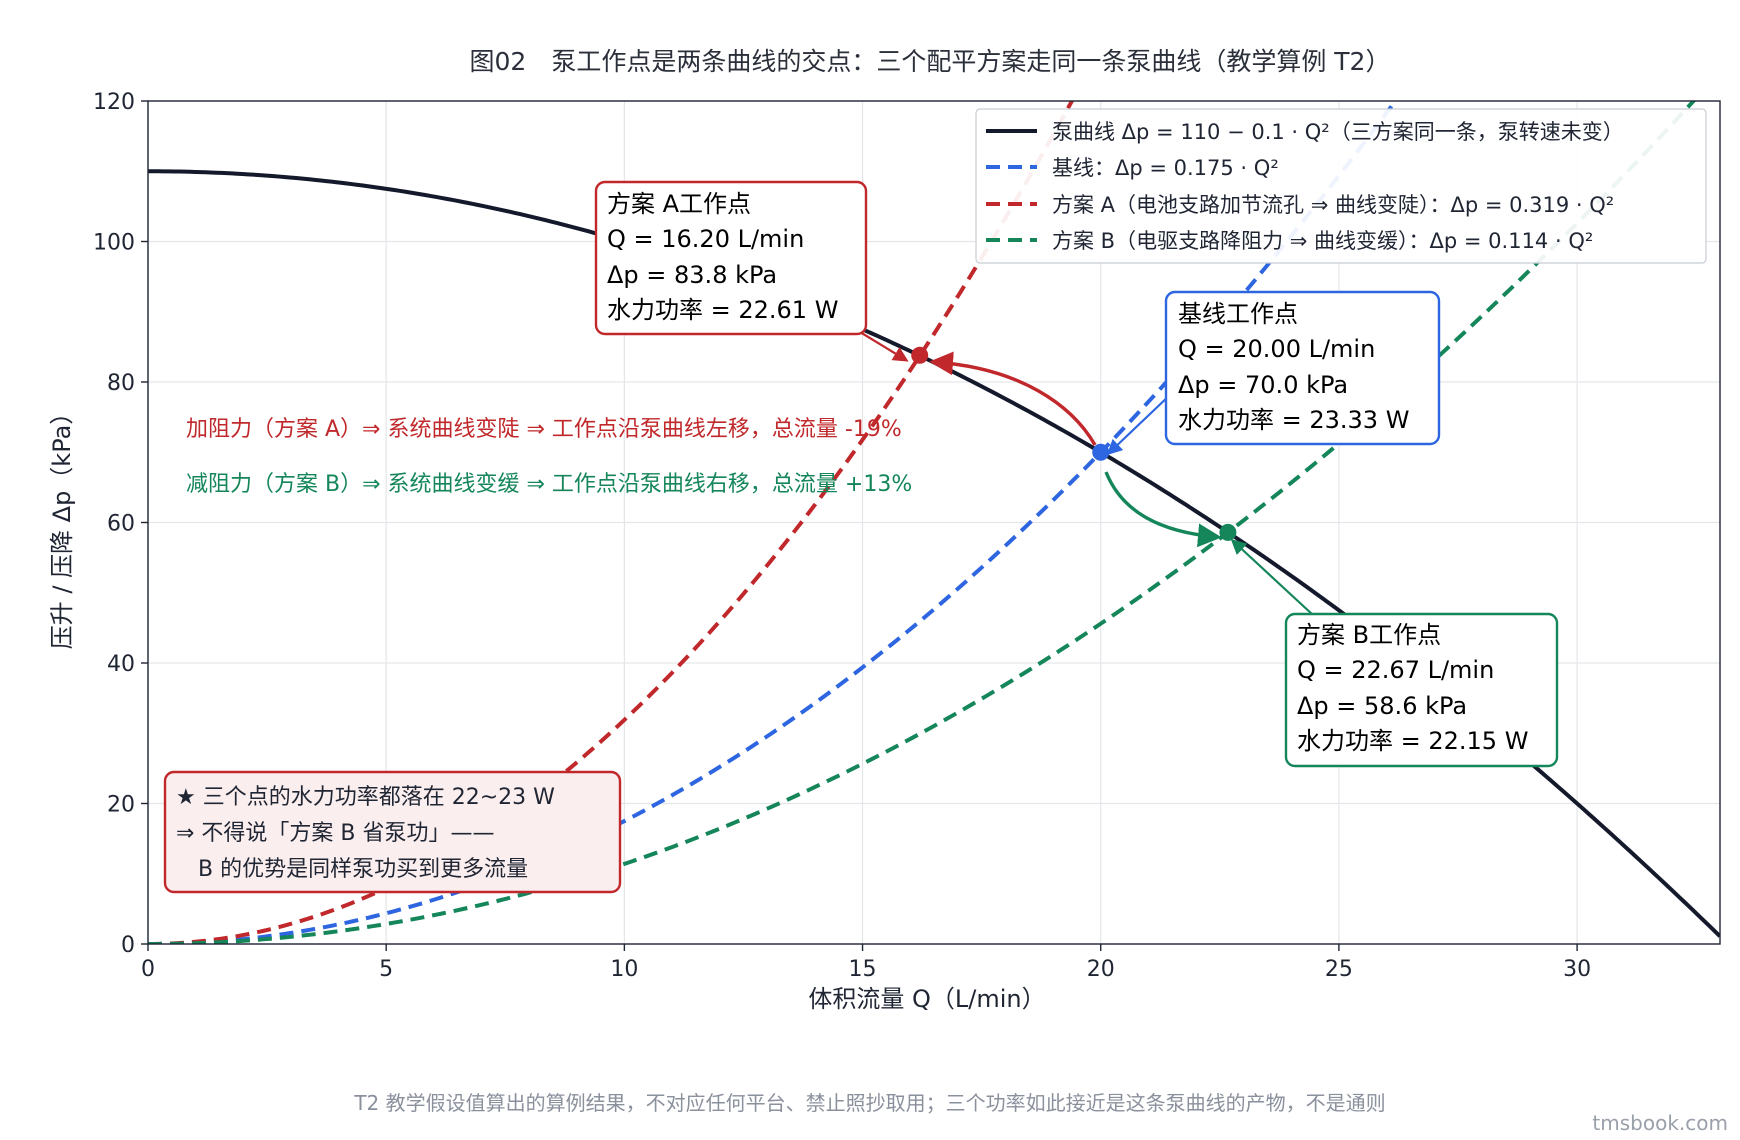 This screenshot has width=1740, height=1140. What do you see at coordinates (365, 797) in the screenshot?
I see `star-note-line-1: ★ 三个点的水力功率都落在 22~23 W` at bounding box center [365, 797].